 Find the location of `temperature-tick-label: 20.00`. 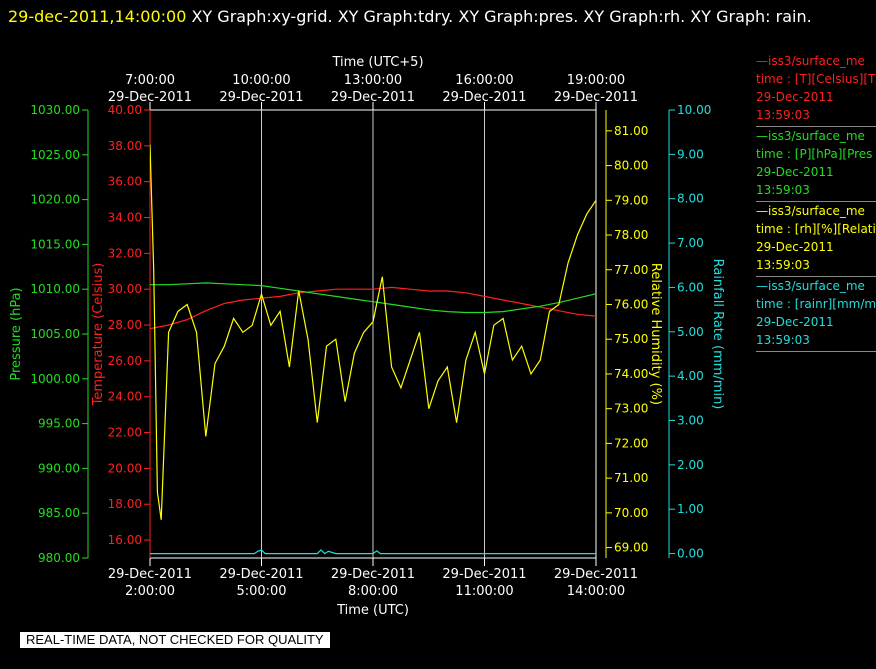

temperature-tick-label: 20.00 is located at coordinates (125, 468).